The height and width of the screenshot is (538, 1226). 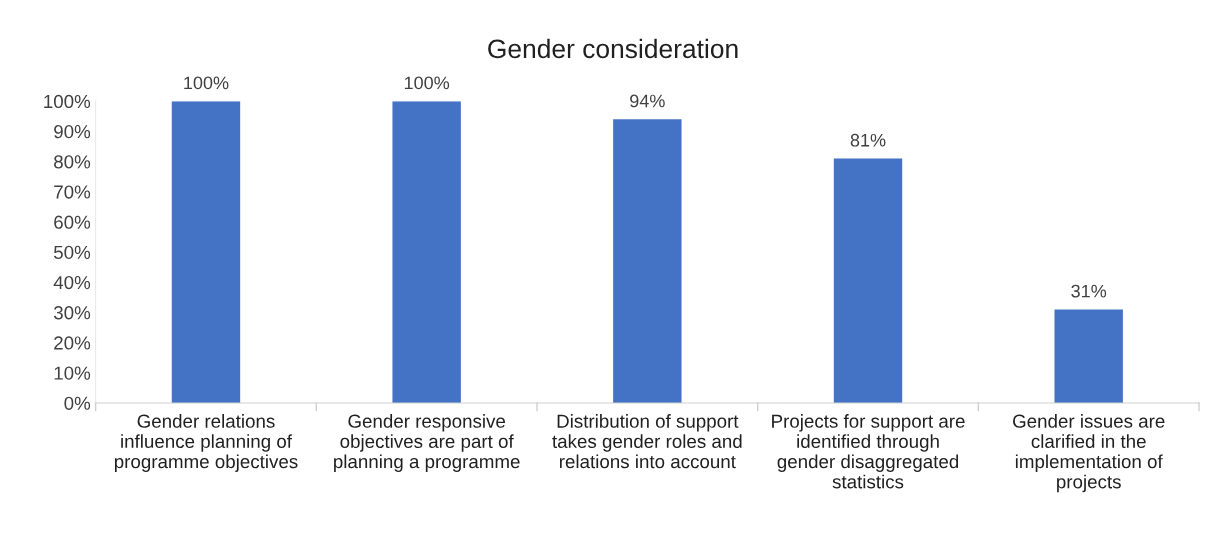 I want to click on x-tick-label: Distribution of support takes gender roles and relations into account, so click(x=647, y=441).